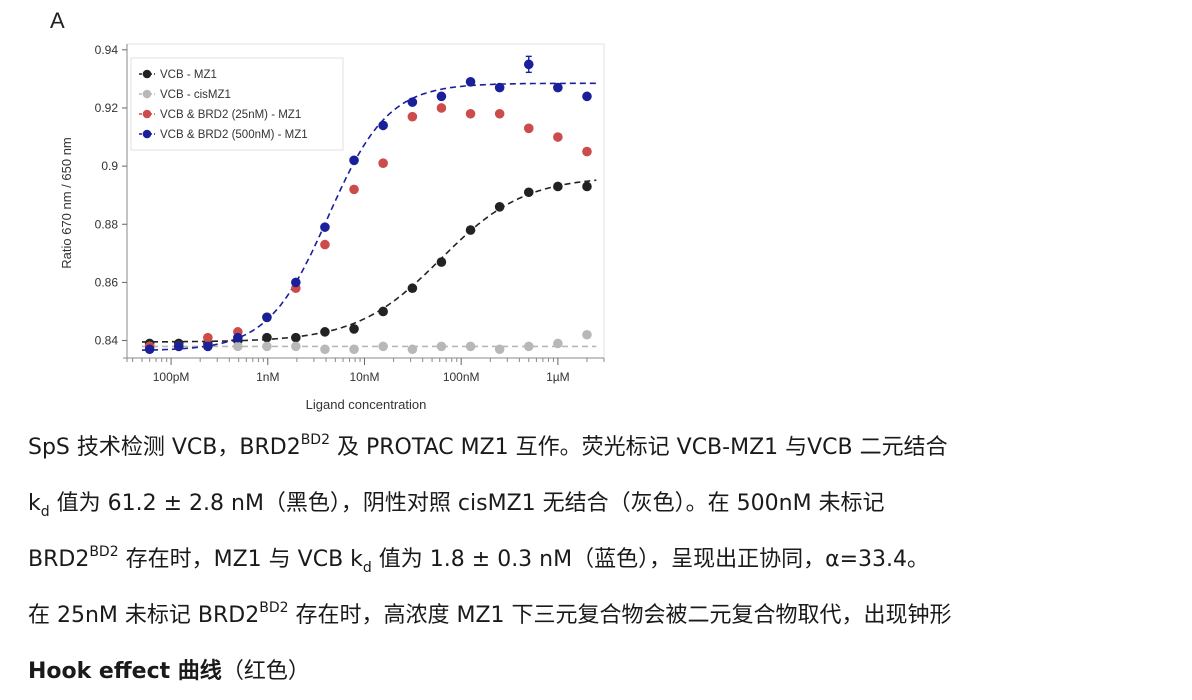  What do you see at coordinates (107, 50) in the screenshot?
I see `y-tick-label: 0.94` at bounding box center [107, 50].